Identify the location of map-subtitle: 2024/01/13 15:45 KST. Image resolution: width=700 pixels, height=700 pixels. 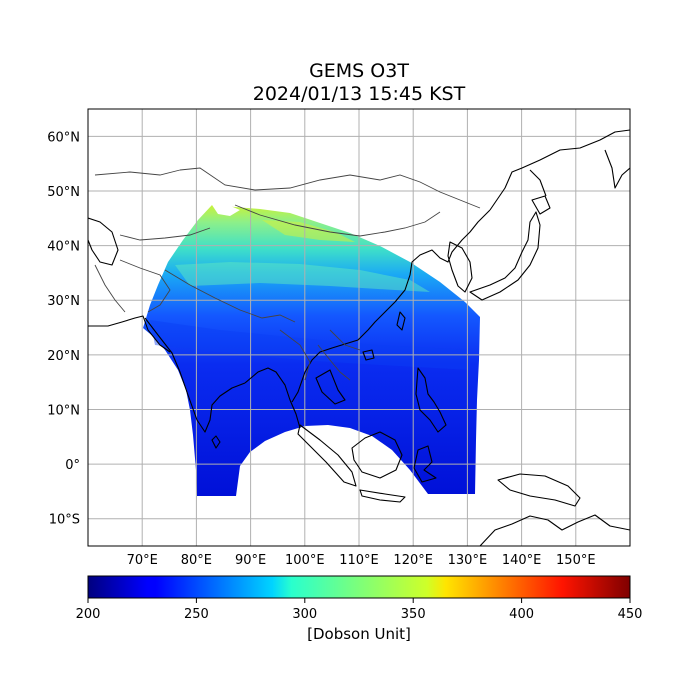
(359, 94).